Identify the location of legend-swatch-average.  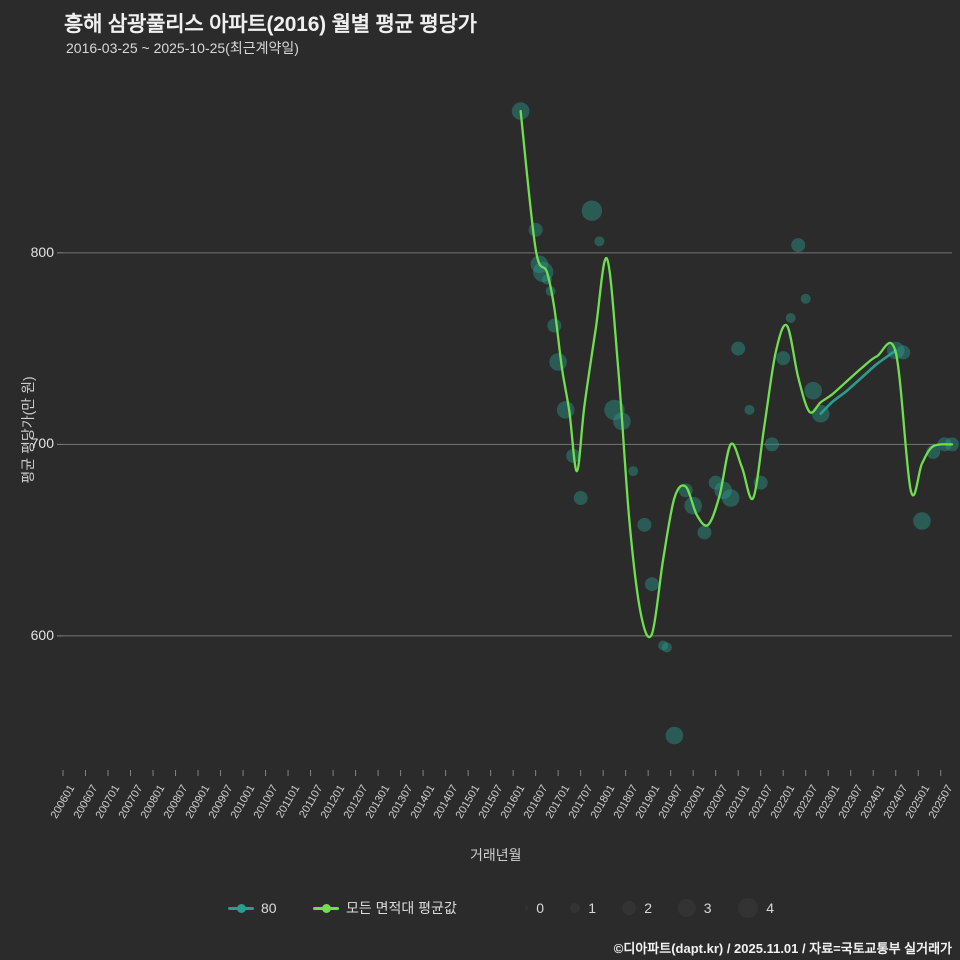
(326, 908).